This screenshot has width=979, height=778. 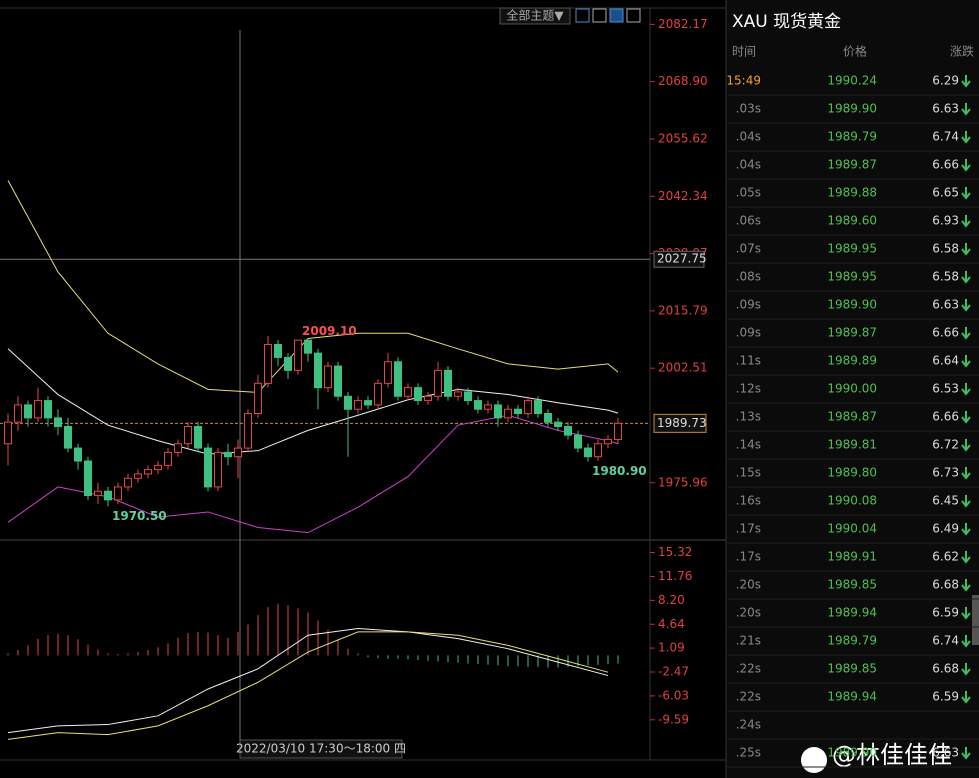 I want to click on tick-price: 1989.90, so click(x=852, y=109).